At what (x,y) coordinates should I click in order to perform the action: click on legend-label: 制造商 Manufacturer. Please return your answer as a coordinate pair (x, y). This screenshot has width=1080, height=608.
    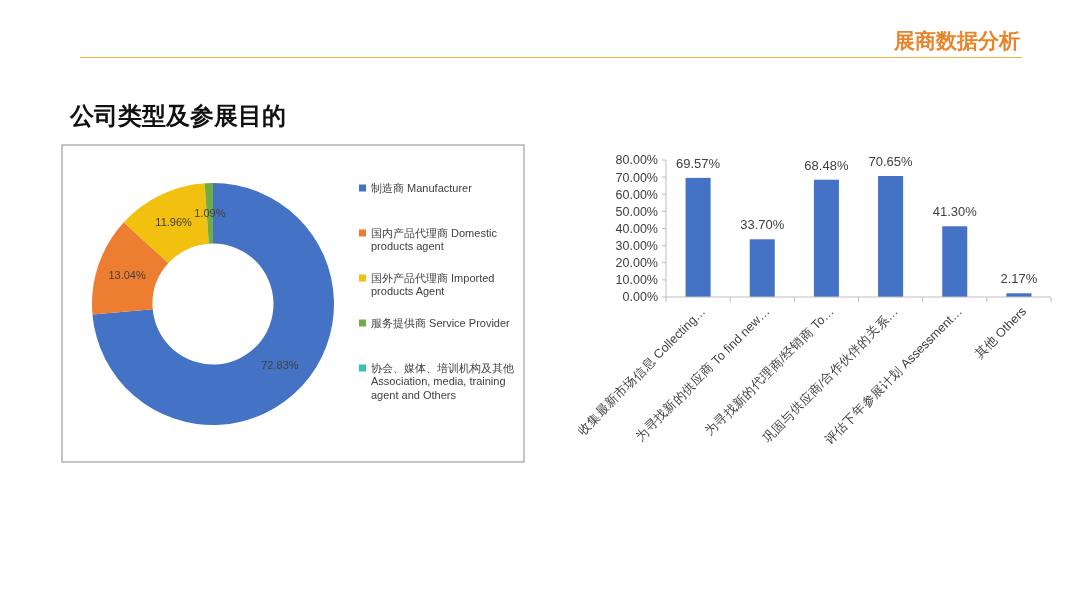
    Looking at the image, I should click on (422, 187).